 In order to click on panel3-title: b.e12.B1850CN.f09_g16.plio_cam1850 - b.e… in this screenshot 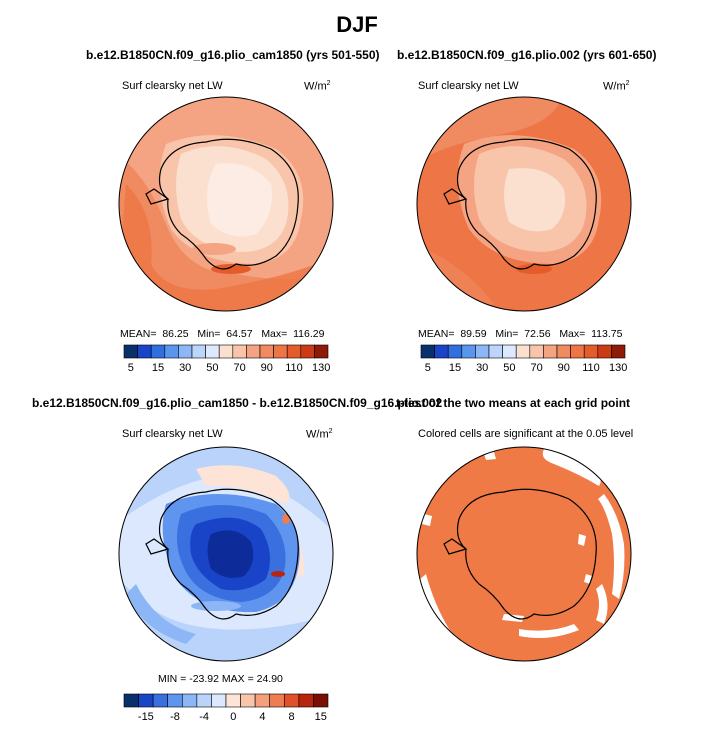, I will do `click(237, 403)`.